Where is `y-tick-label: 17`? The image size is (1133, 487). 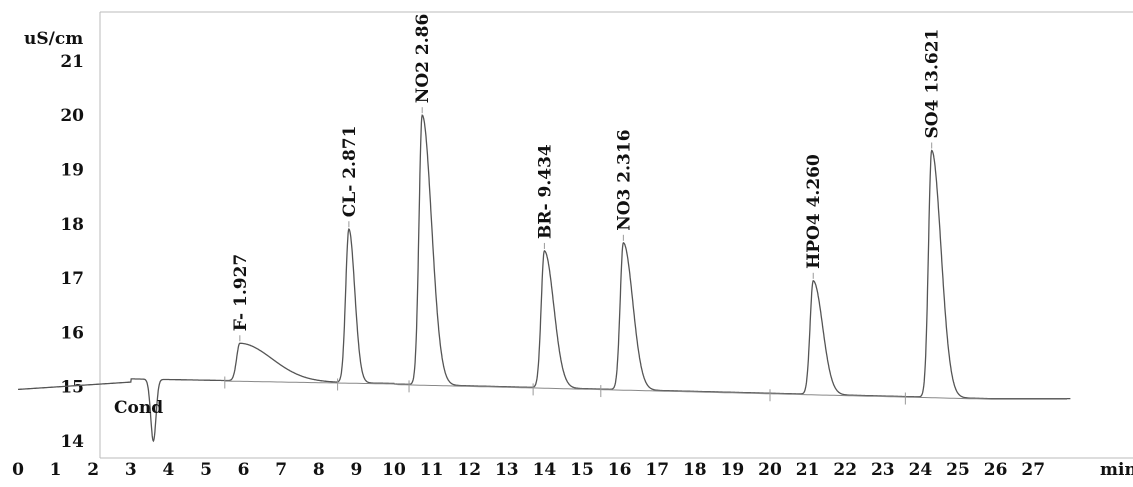 y-tick-label: 17 is located at coordinates (72, 279).